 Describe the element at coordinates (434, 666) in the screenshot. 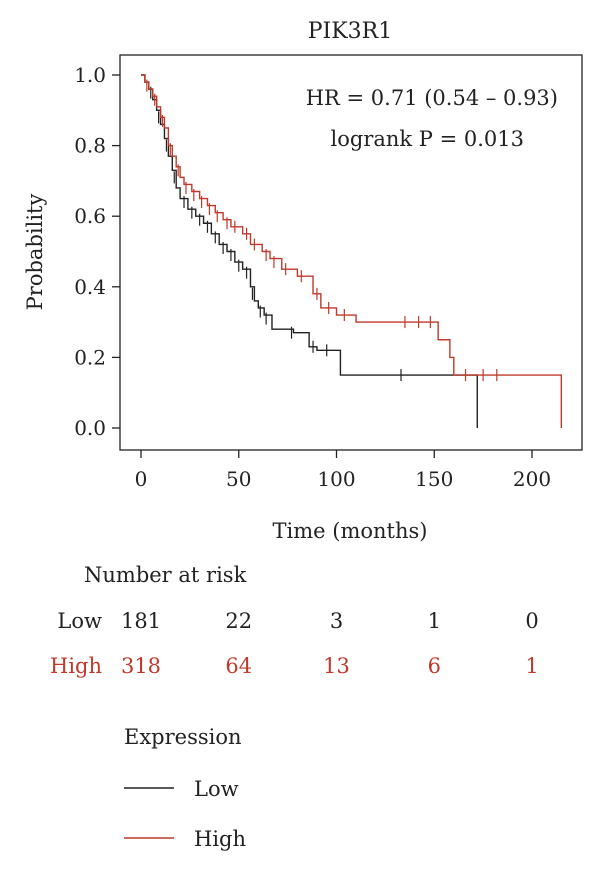

I see `risk-value: 6` at that location.